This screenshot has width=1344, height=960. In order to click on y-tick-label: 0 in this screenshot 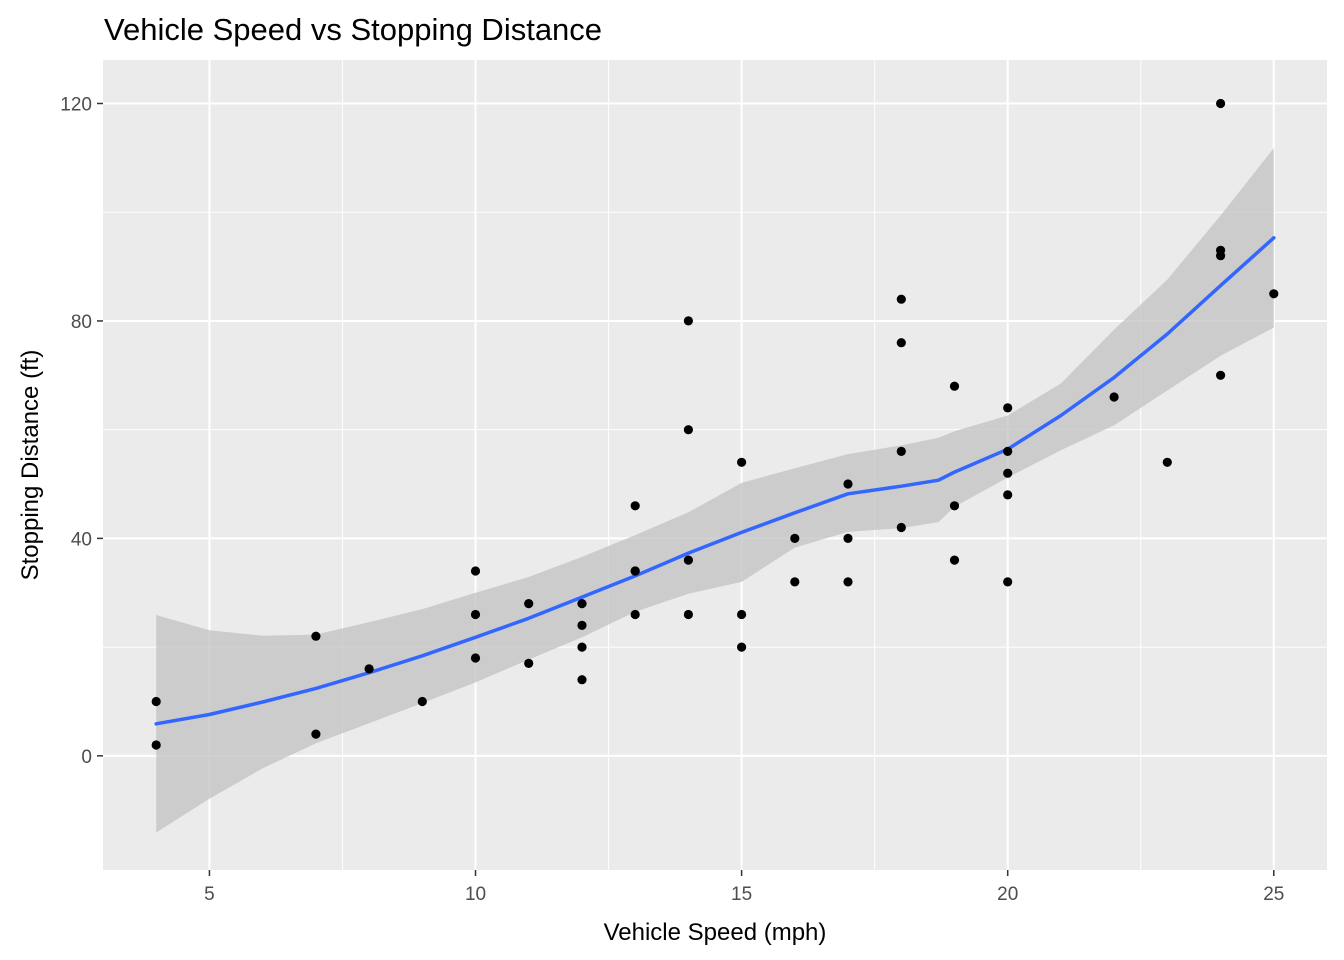, I will do `click(86, 757)`.